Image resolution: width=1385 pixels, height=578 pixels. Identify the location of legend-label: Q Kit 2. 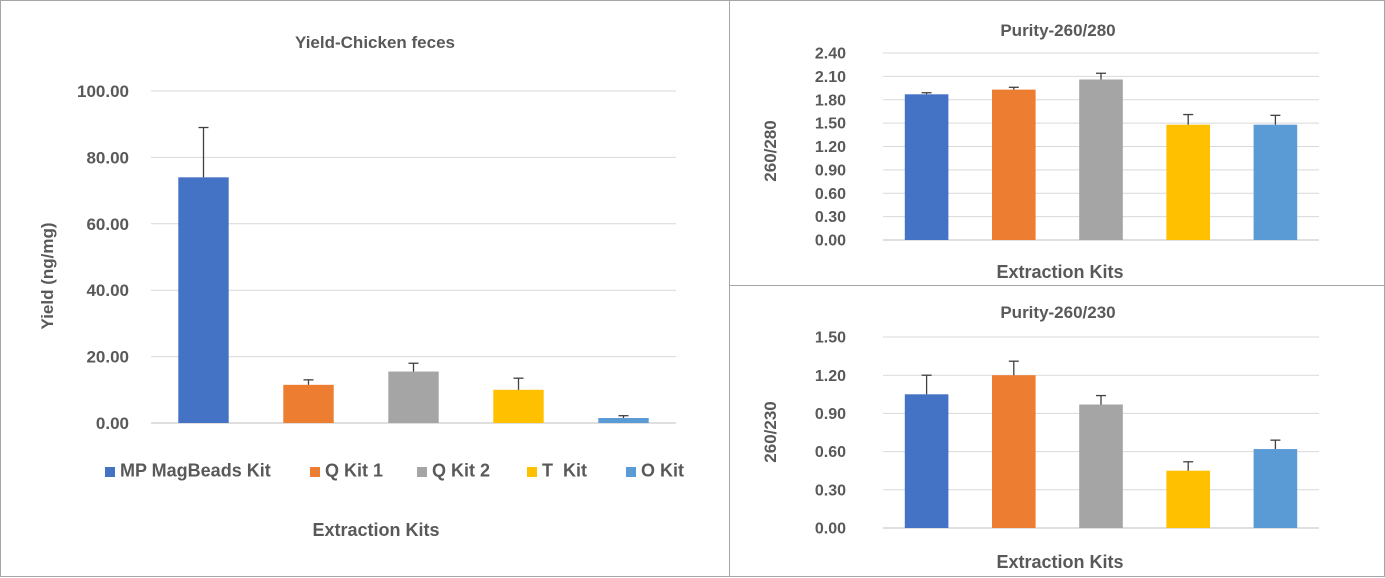
(461, 471).